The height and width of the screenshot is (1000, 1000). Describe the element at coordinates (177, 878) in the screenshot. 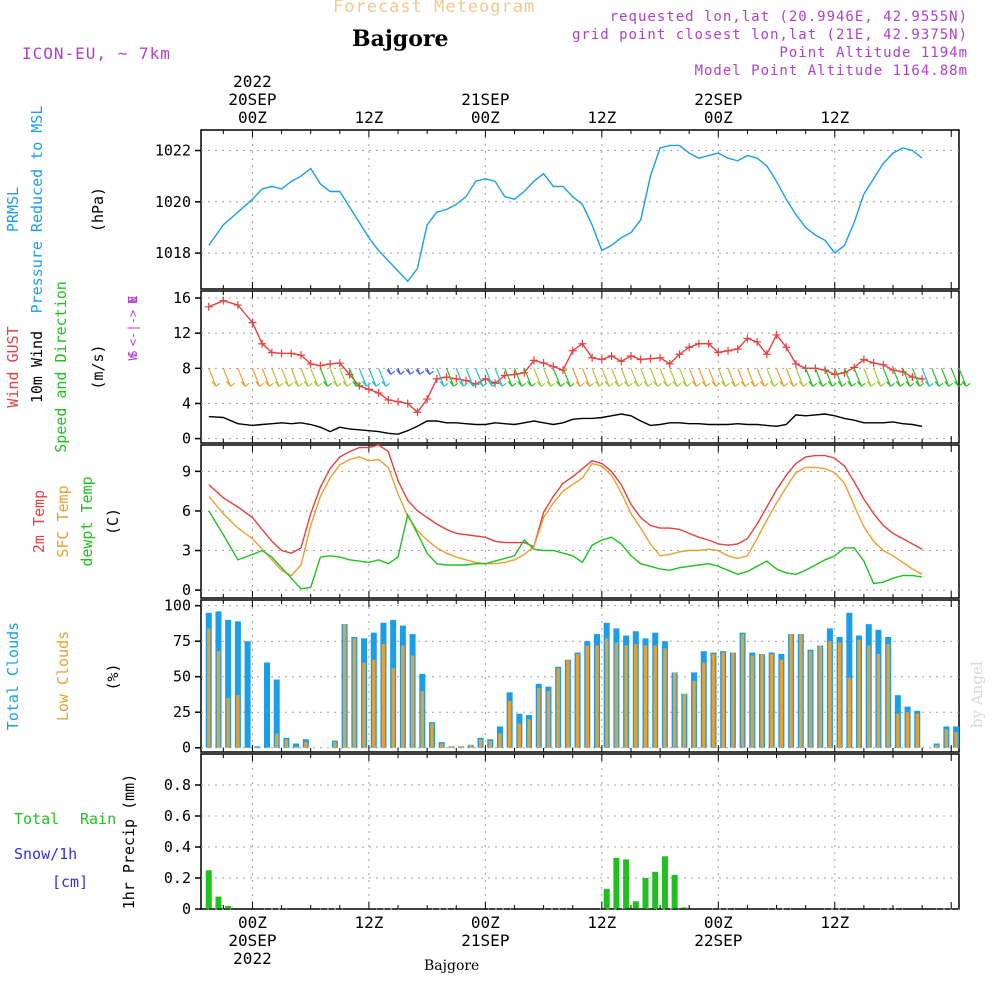

I see `y-tick-label: 0.2` at that location.